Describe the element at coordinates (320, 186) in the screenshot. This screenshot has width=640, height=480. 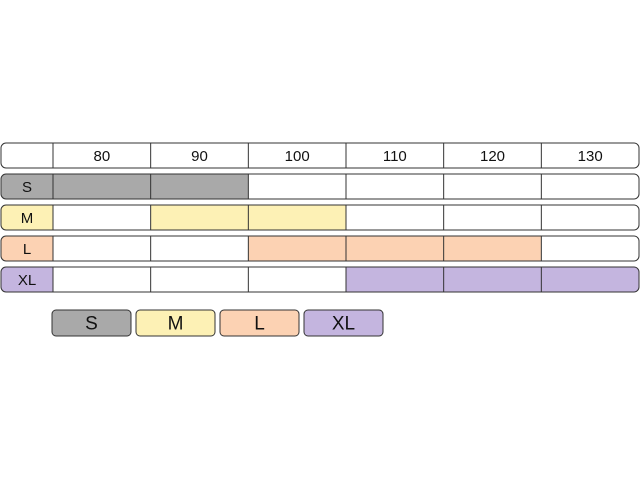
I see `row-s-border` at that location.